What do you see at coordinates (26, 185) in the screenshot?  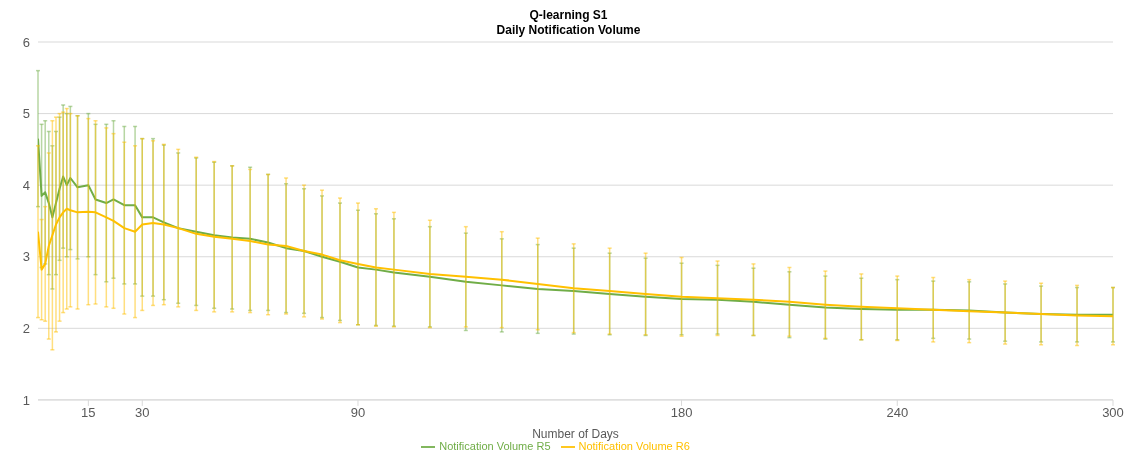 I see `y-tick-label: 4` at bounding box center [26, 185].